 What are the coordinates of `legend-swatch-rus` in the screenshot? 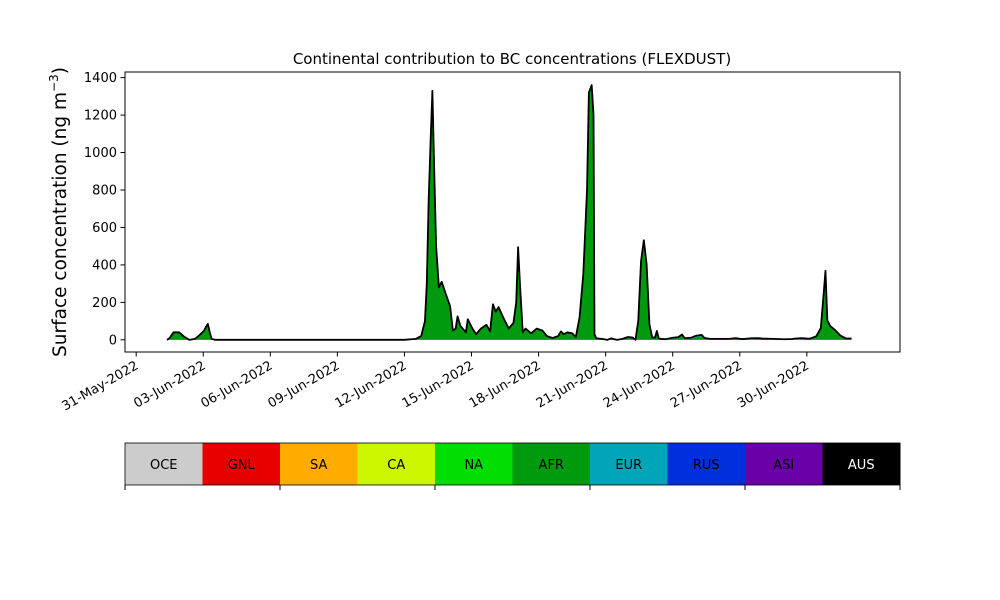 It's located at (706, 464).